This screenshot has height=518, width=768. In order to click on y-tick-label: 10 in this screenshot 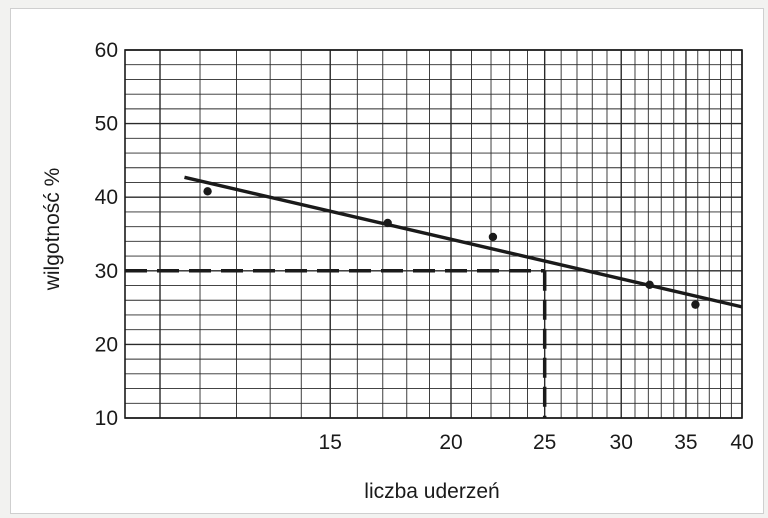, I will do `click(106, 418)`.